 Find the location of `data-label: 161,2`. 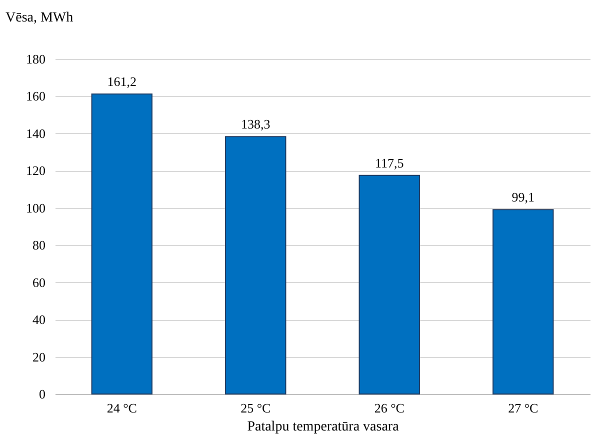

data-label: 161,2 is located at coordinates (121, 81).